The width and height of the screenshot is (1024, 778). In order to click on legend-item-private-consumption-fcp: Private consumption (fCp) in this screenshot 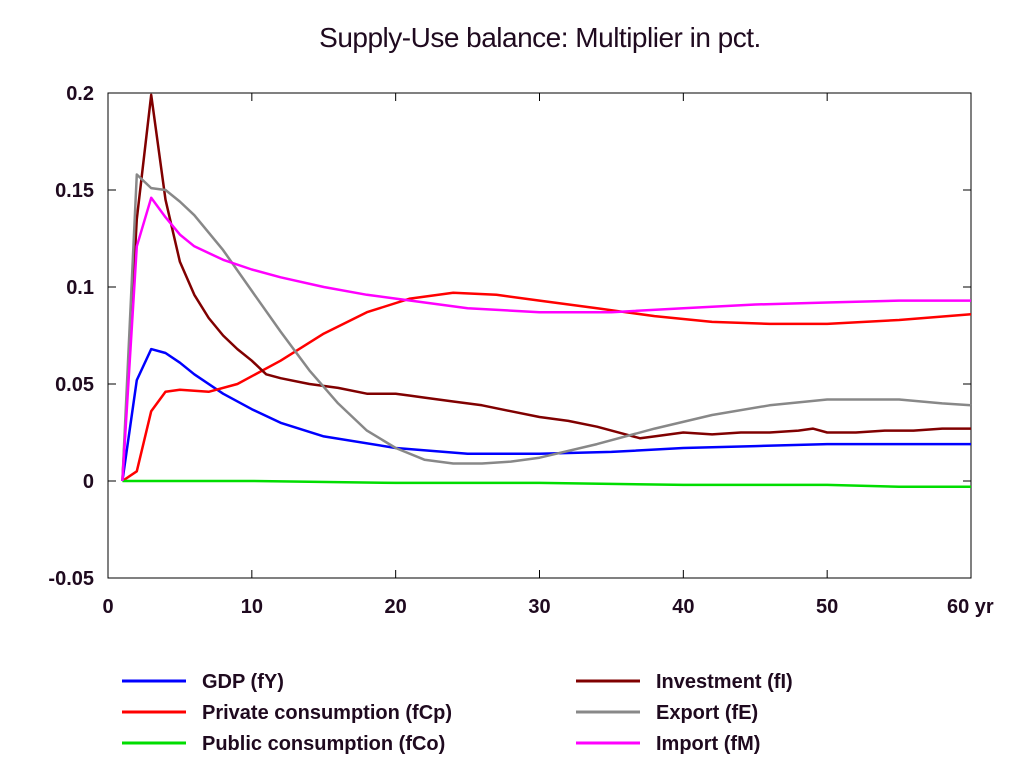, I will do `click(287, 713)`.